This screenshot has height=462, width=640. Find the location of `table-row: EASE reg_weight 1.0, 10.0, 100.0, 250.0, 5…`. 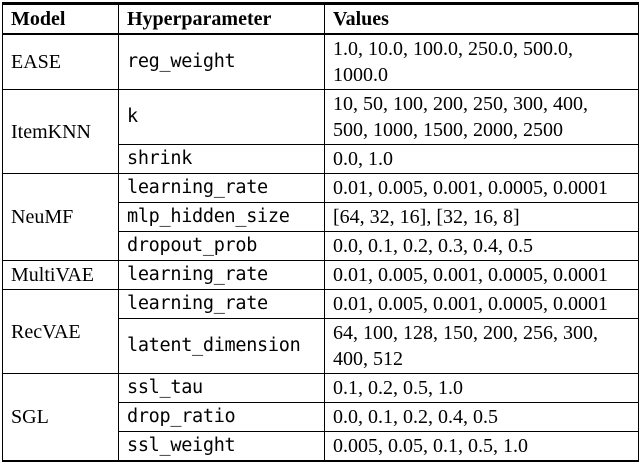

table-row: EASE reg_weight 1.0, 10.0, 100.0, 250.0, 5… is located at coordinates (320, 61).